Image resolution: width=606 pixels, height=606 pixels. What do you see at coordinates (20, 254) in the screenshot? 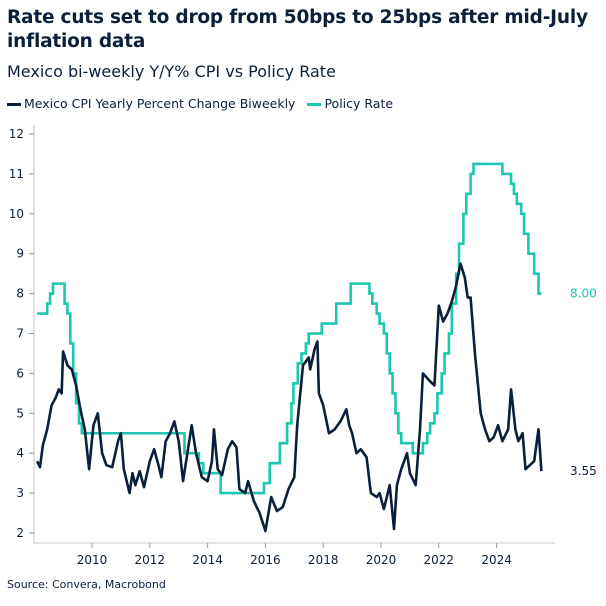
I see `y-tick-label: 9` at bounding box center [20, 254].